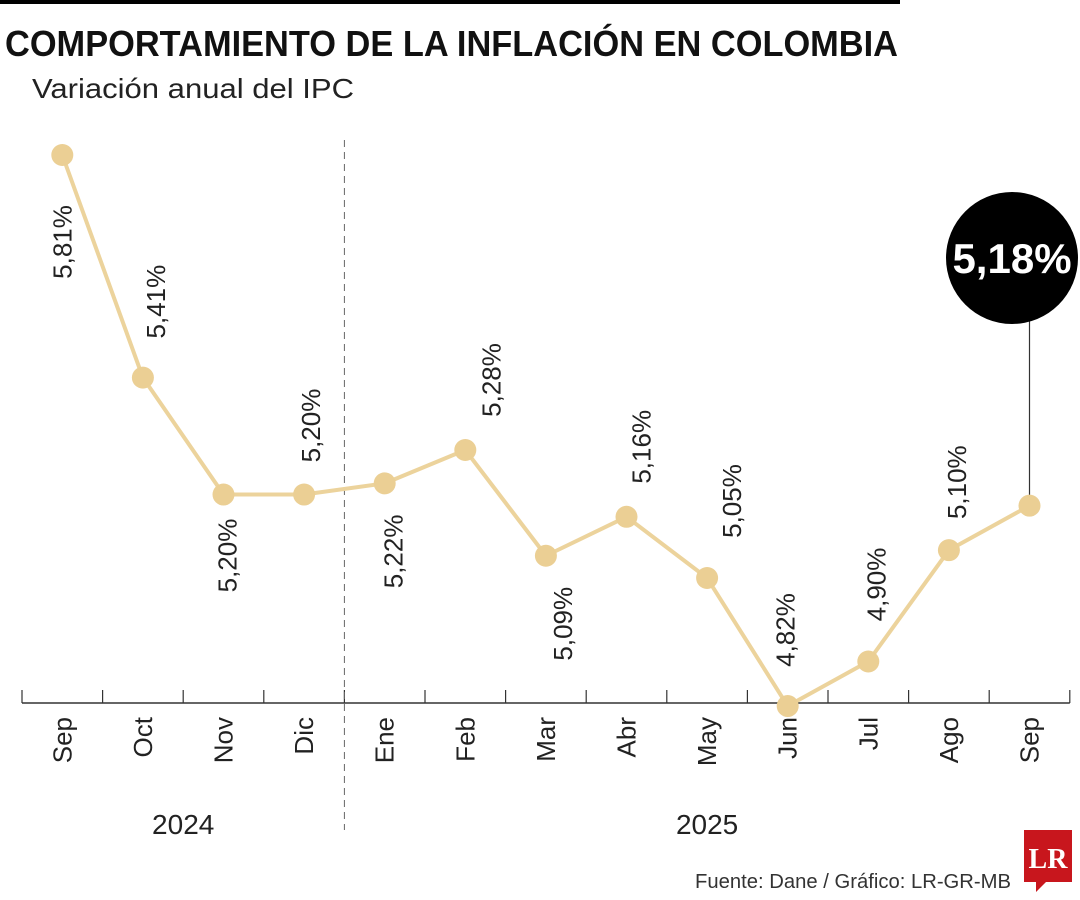  Describe the element at coordinates (394, 552) in the screenshot. I see `data-label: 5,22%` at that location.